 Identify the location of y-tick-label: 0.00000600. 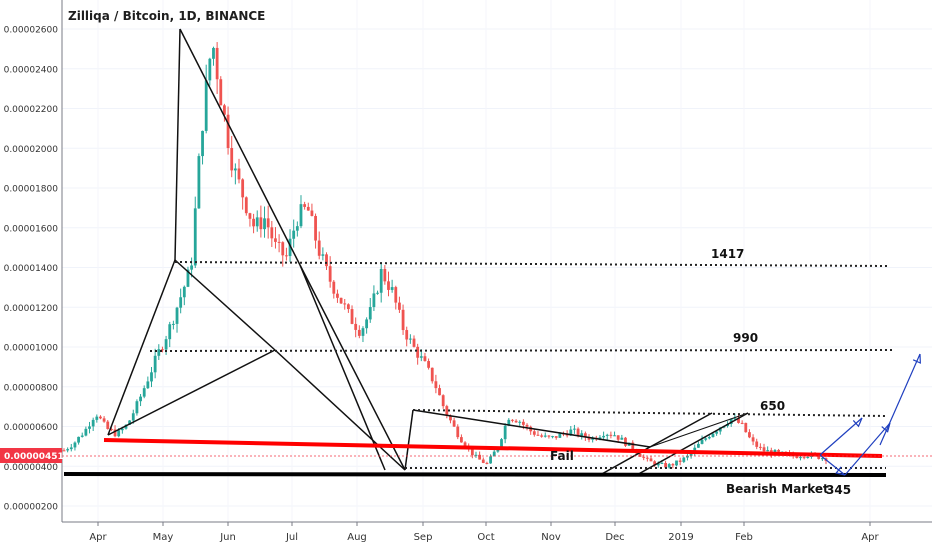
(31, 428).